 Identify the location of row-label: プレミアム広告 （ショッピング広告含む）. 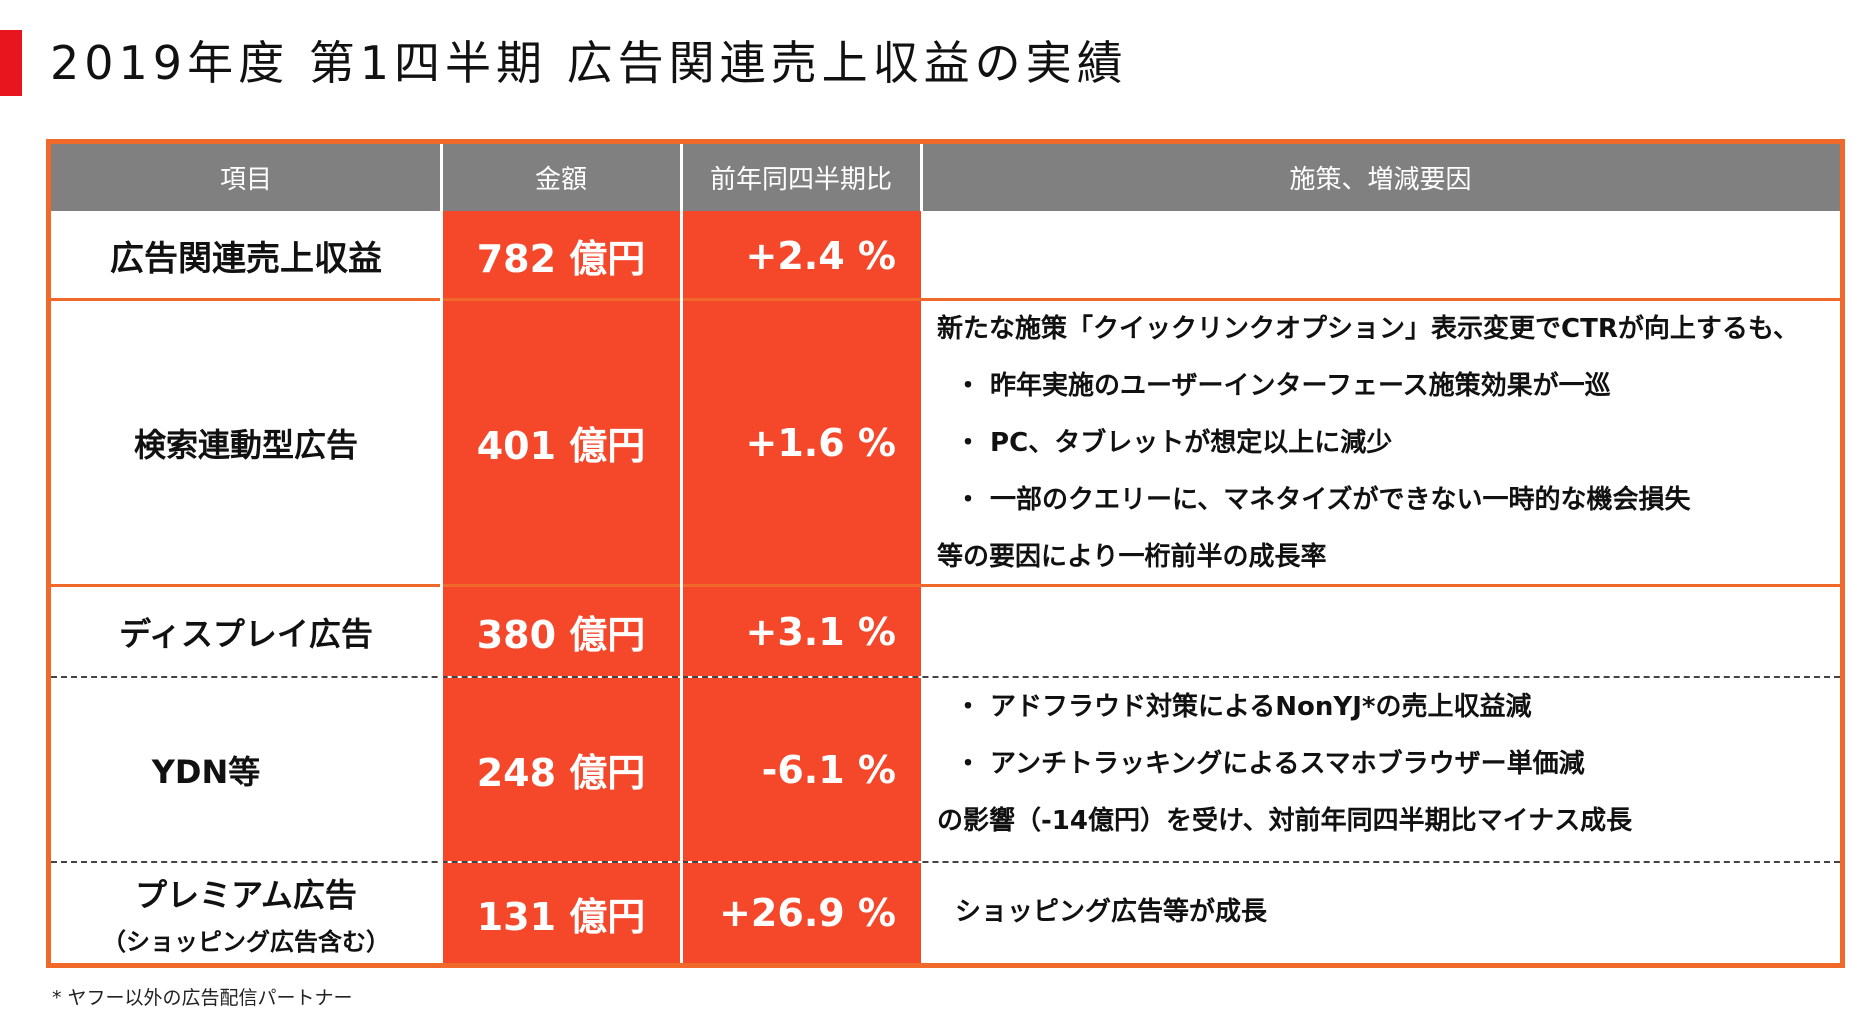
(246, 913).